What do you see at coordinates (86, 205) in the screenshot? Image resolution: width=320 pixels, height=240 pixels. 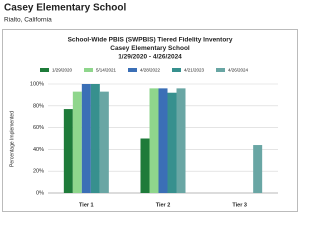 I see `x-tick-label: Tier 1` at bounding box center [86, 205].